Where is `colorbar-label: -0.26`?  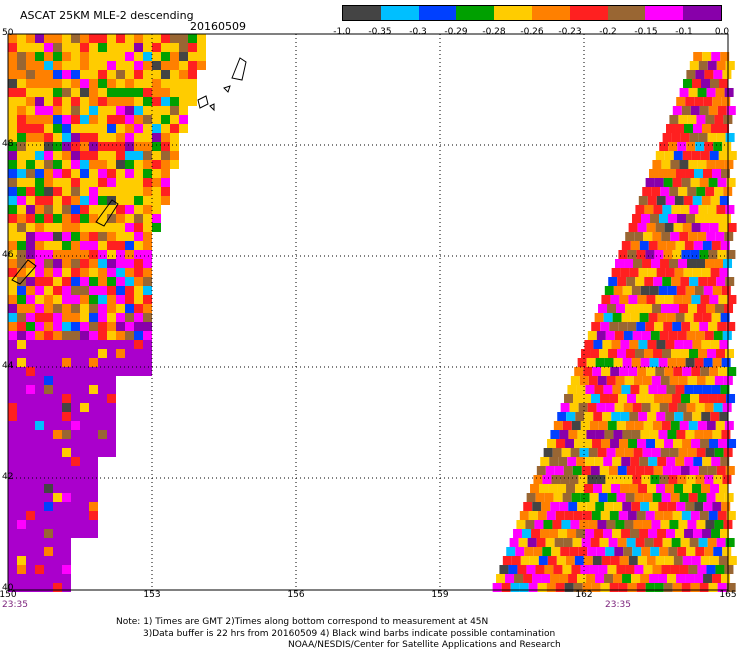 colorbar-label: -0.26 is located at coordinates (532, 32).